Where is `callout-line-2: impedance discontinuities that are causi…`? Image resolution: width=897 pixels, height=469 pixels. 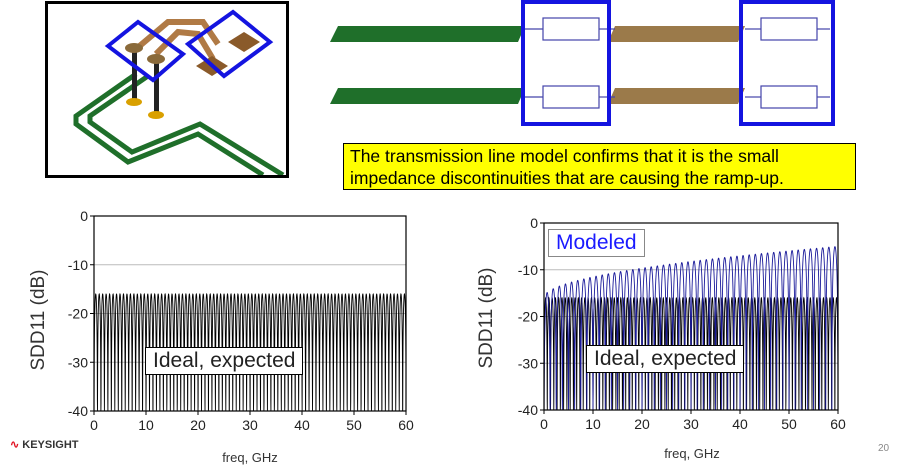
callout-line-2: impedance discontinuities that are causi… is located at coordinates (567, 178).